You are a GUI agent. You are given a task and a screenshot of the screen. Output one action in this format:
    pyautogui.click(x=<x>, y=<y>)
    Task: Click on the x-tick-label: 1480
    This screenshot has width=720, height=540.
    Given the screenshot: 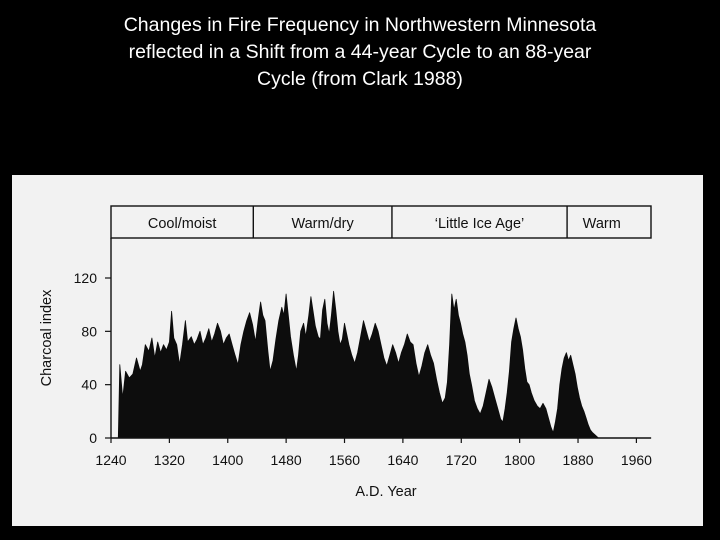 What is the action you would take?
    pyautogui.click(x=286, y=460)
    